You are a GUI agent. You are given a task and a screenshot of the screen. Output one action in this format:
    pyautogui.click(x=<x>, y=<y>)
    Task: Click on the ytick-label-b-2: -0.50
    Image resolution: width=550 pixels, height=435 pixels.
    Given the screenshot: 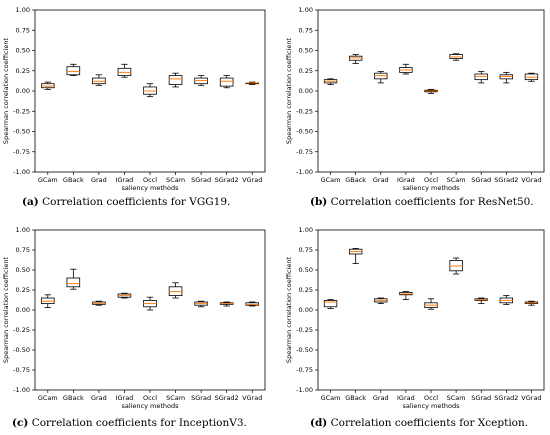 What is the action you would take?
    pyautogui.click(x=304, y=132)
    